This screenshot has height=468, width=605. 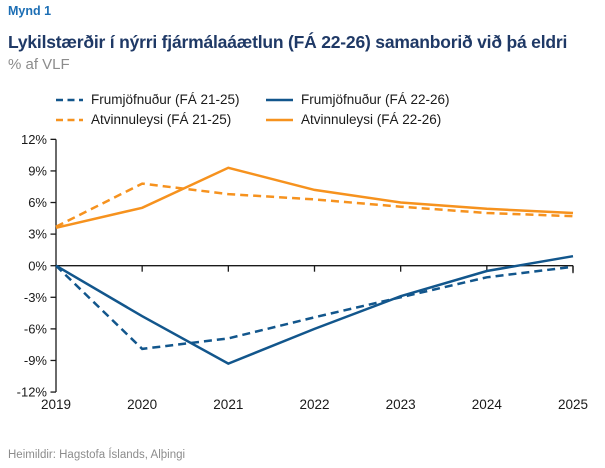 I want to click on y-axis: 12% 9% 6% 3% 0% -3% -6% -9% -12%, so click(x=37, y=266).